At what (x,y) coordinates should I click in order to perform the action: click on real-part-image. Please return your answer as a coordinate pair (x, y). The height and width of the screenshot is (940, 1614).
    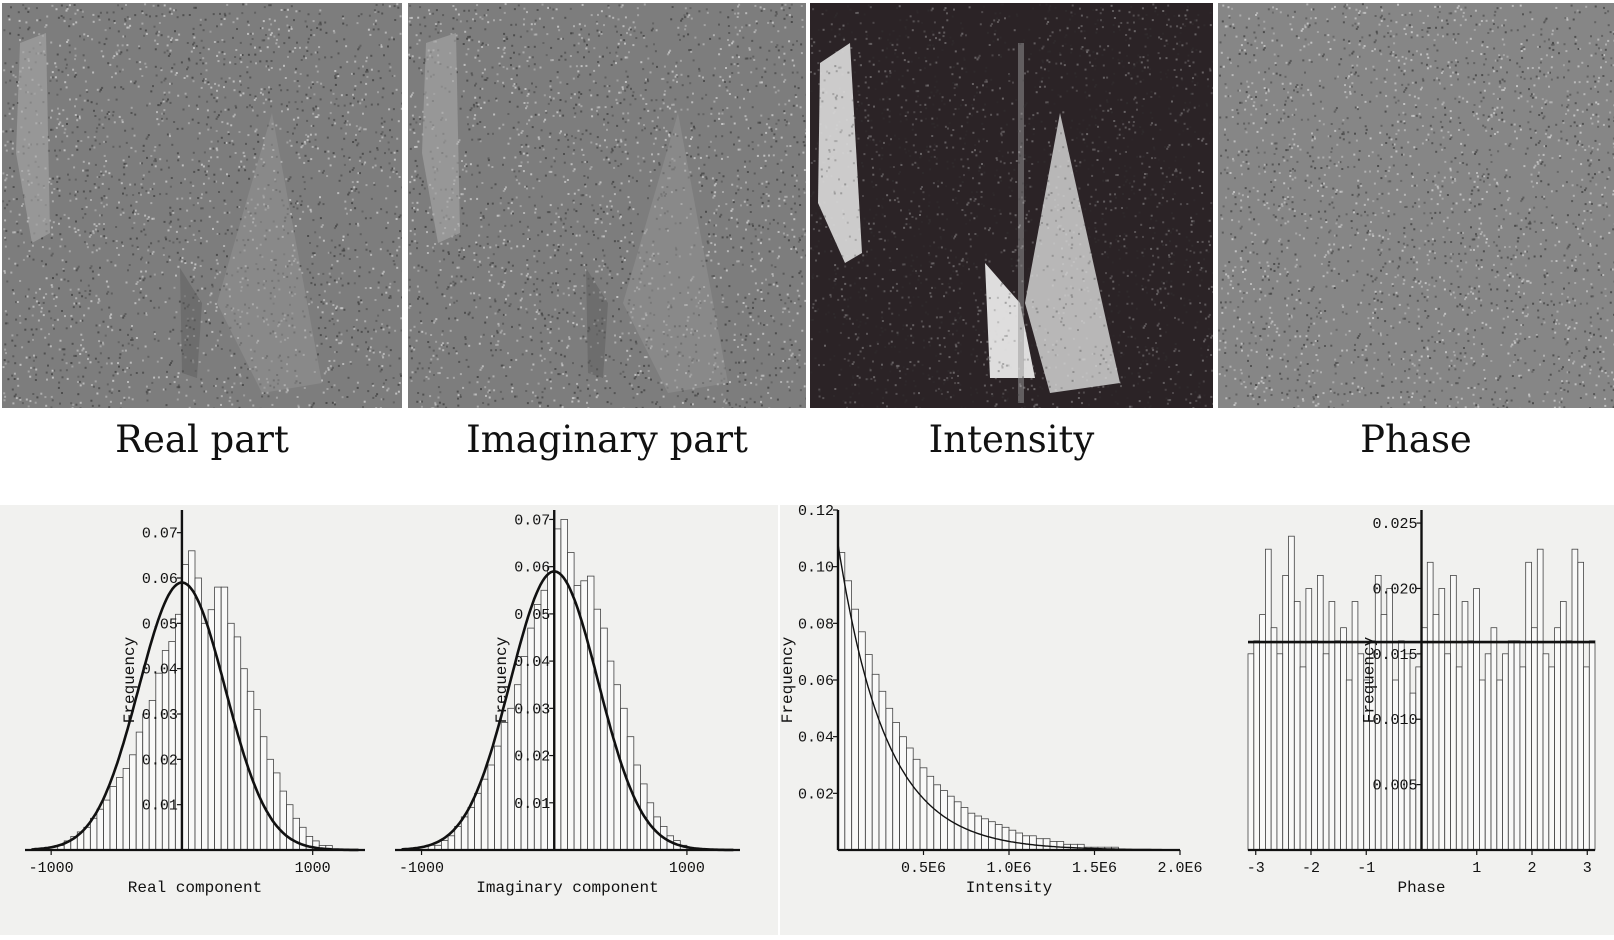
    Looking at the image, I should click on (202, 205).